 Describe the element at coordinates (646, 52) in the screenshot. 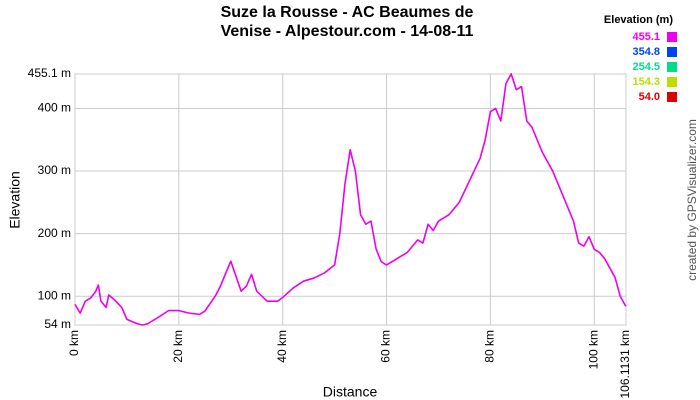

I see `legend-label: 354.8` at that location.